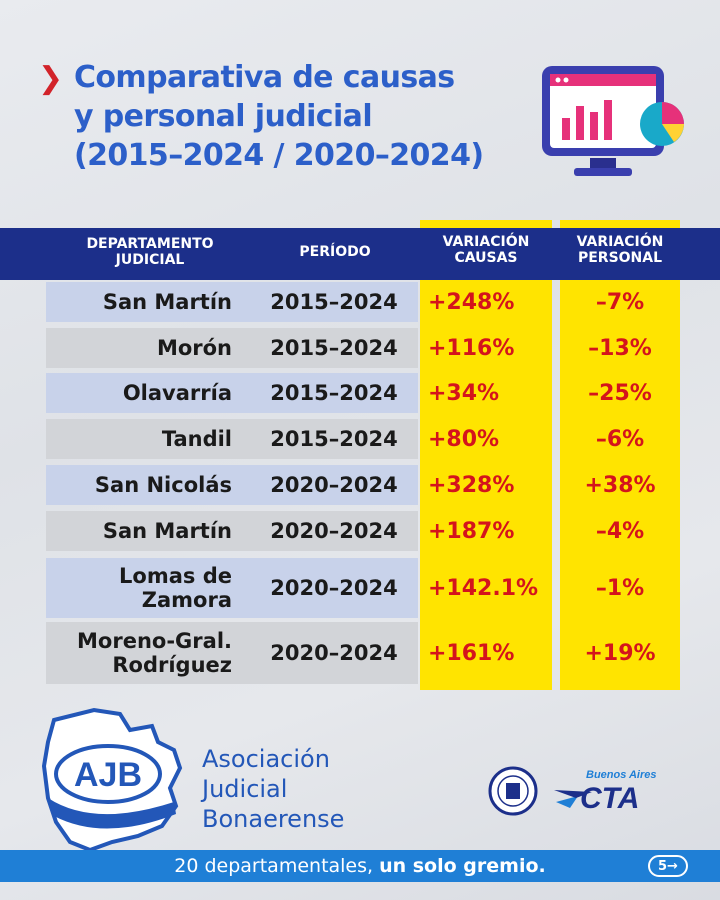  I want to click on table-row: San Nicolás 2020–2024 +328% +38%, so click(363, 485).